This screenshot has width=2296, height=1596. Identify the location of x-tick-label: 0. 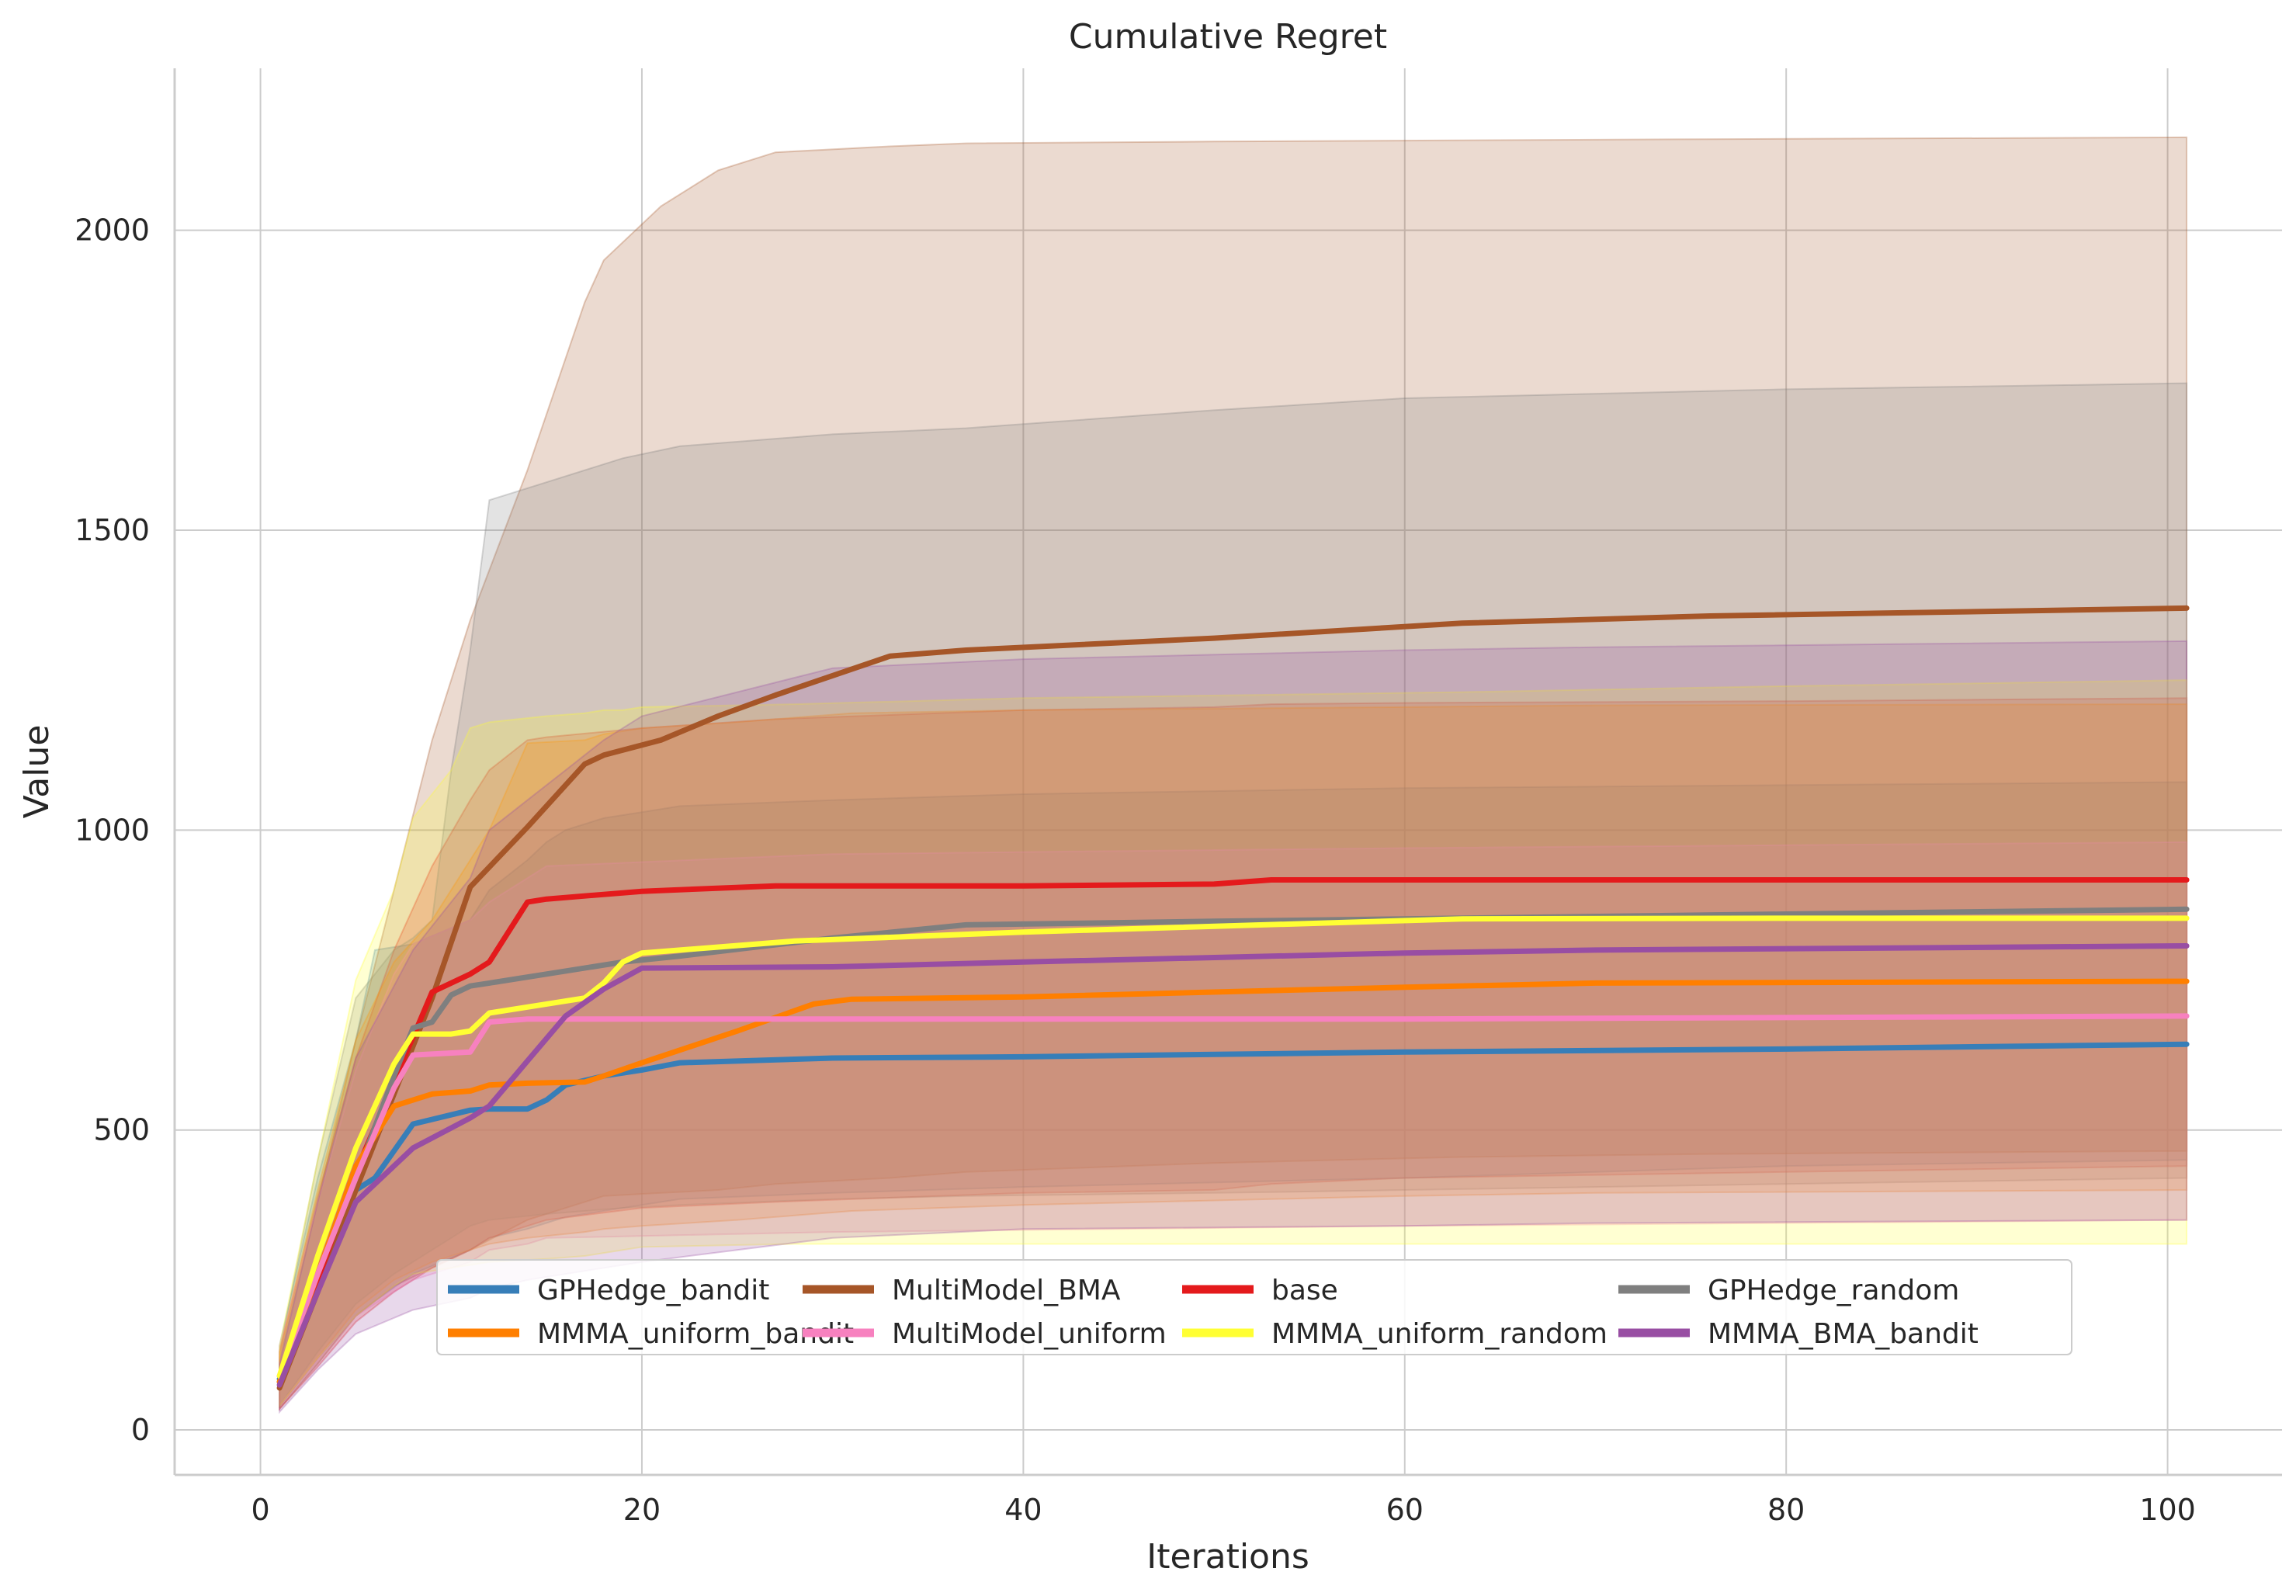
(260, 1510).